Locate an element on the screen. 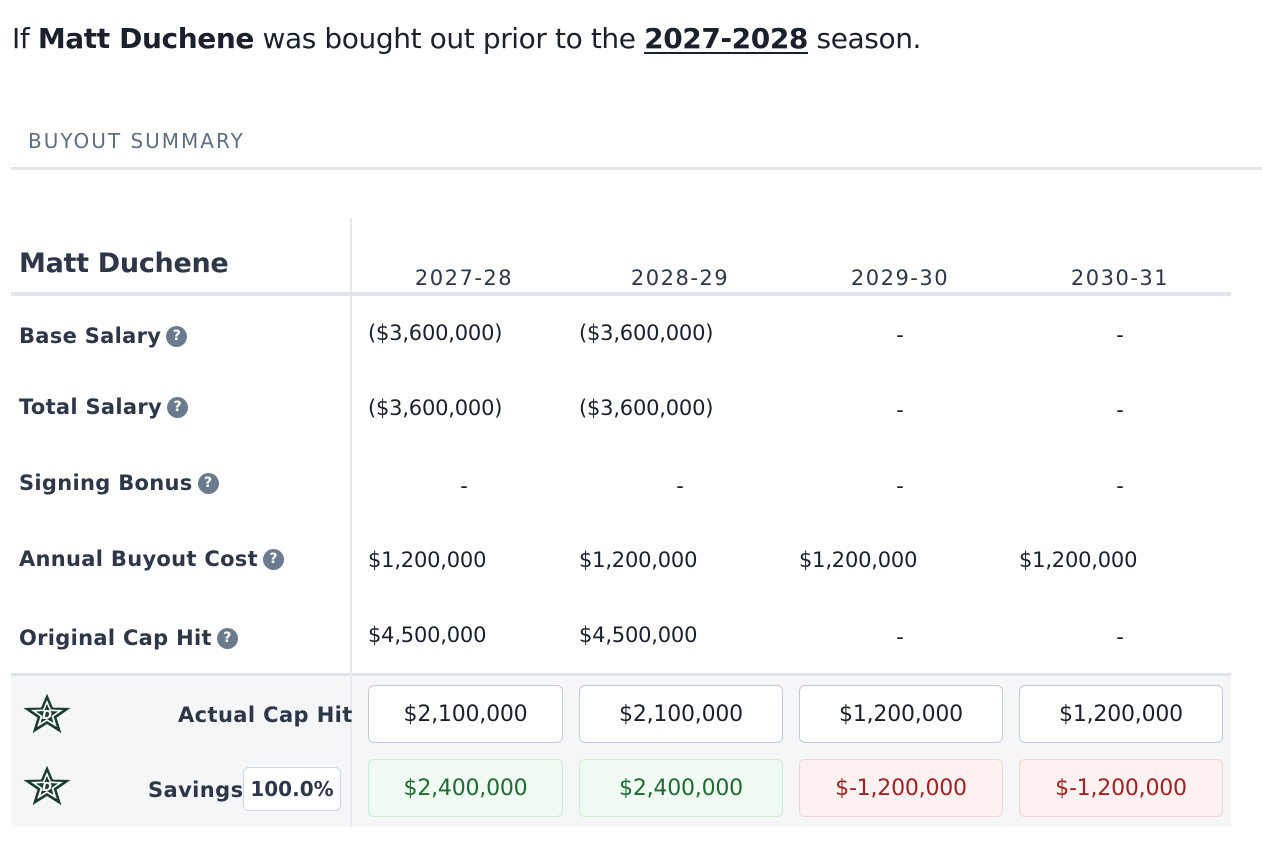  row-label-text: Original Cap Hit is located at coordinates (115, 638).